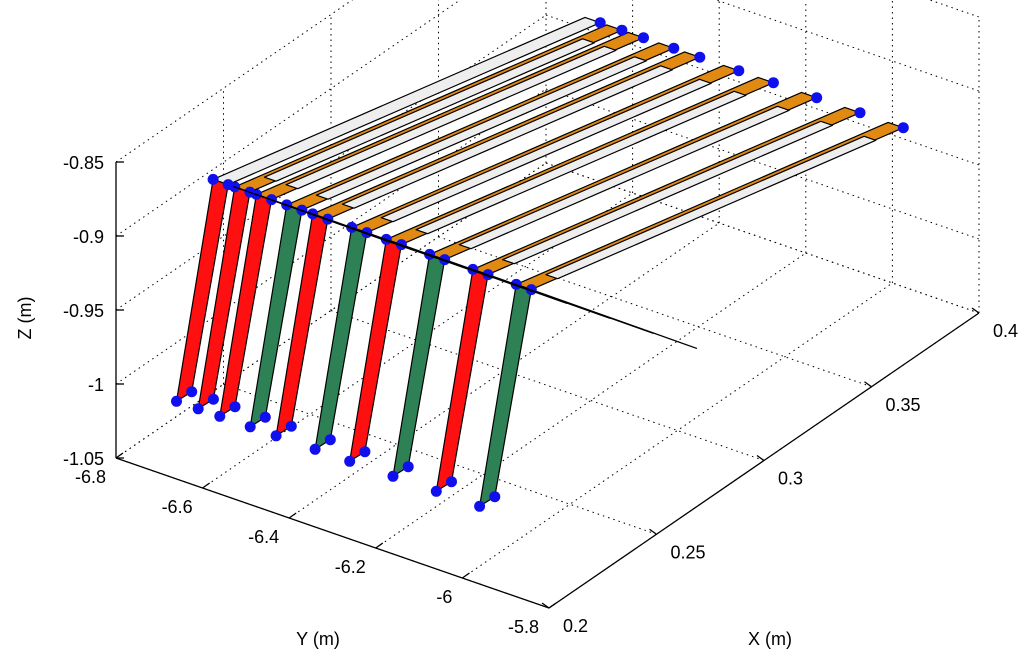  I want to click on z-tick-label: -1.05, so click(83, 459).